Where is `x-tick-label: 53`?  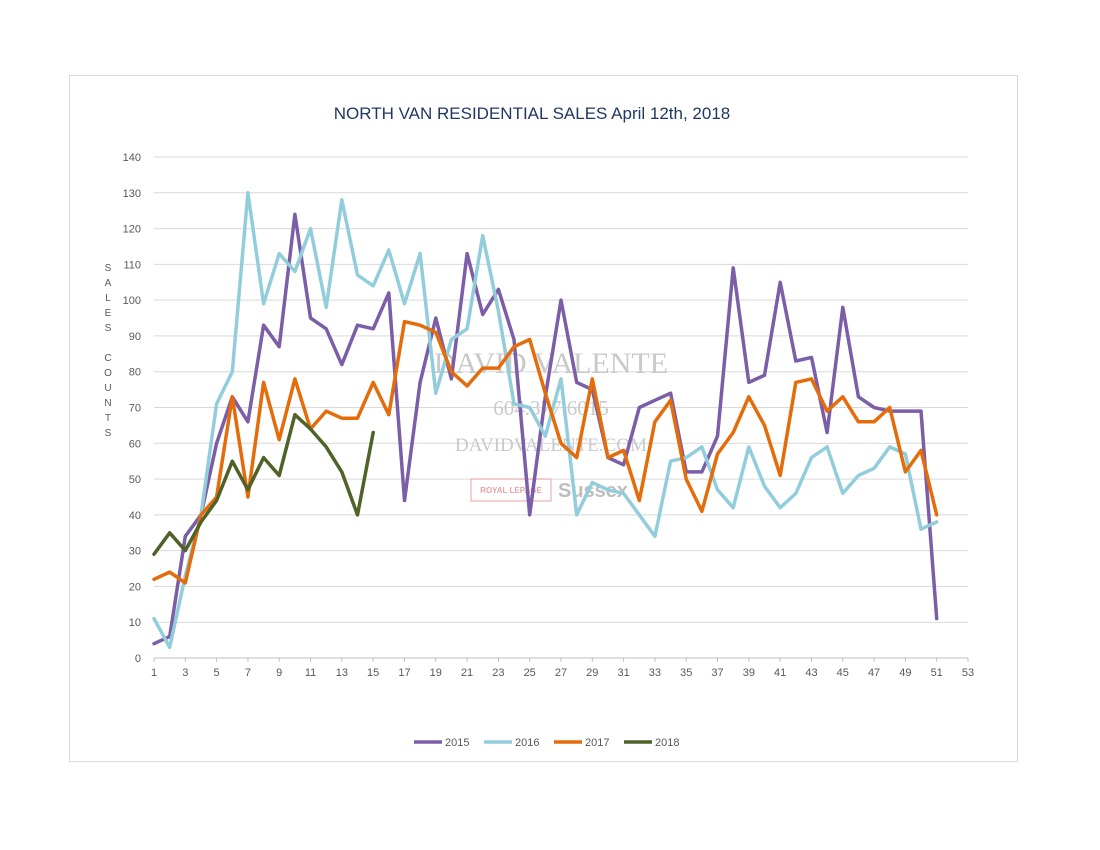 x-tick-label: 53 is located at coordinates (968, 673).